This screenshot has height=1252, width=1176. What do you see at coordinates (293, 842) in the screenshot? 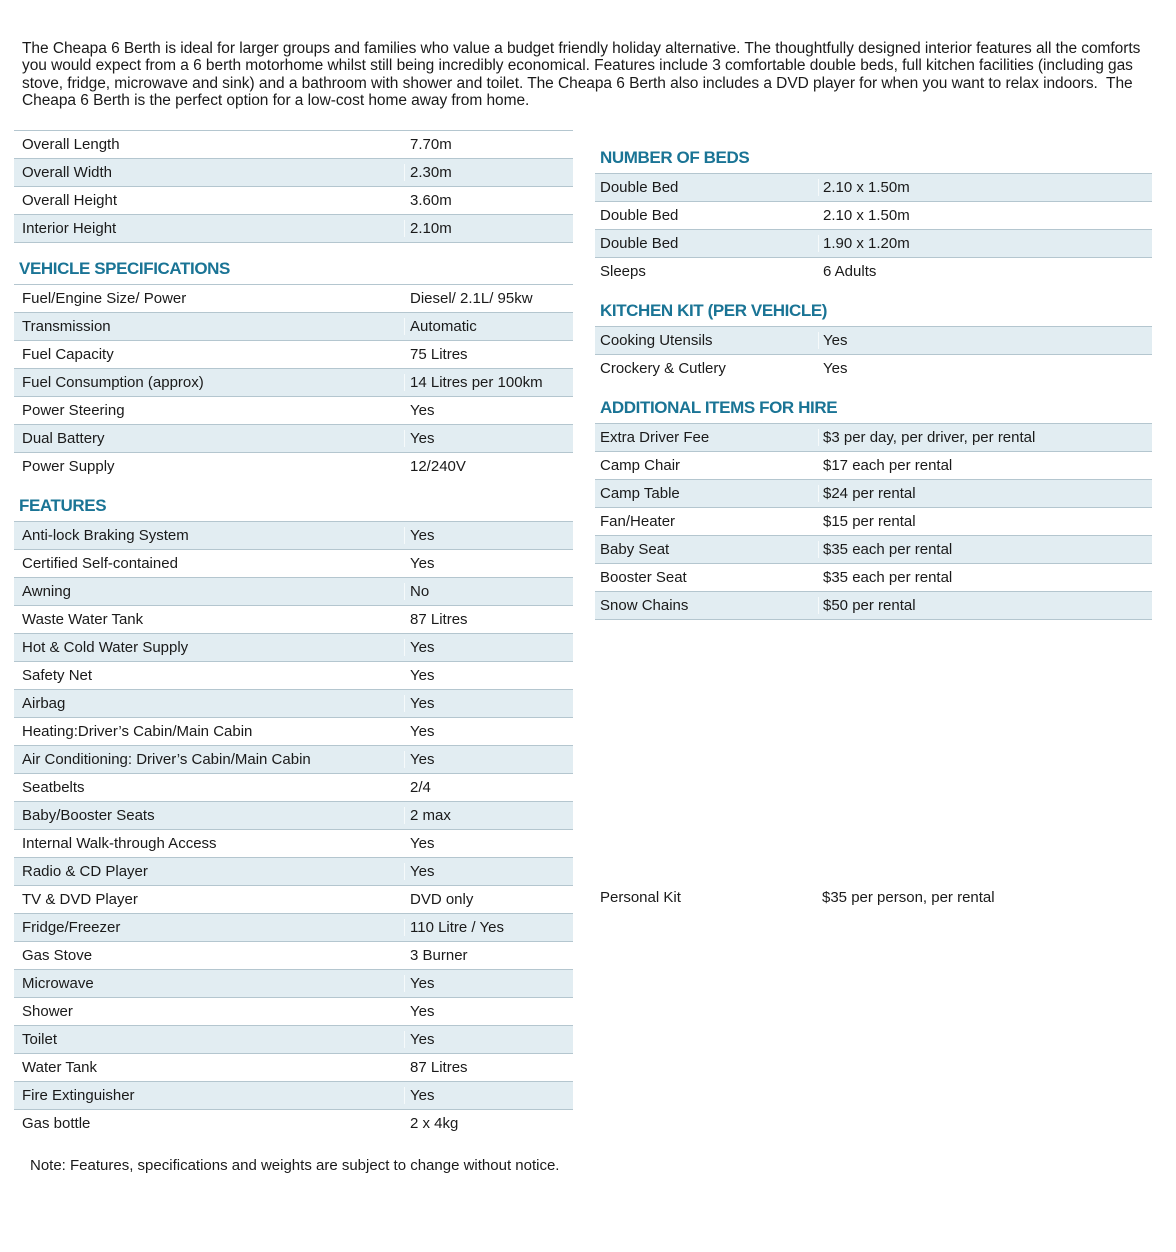
I see `table-row: Internal Walk-through Access Yes` at bounding box center [293, 842].